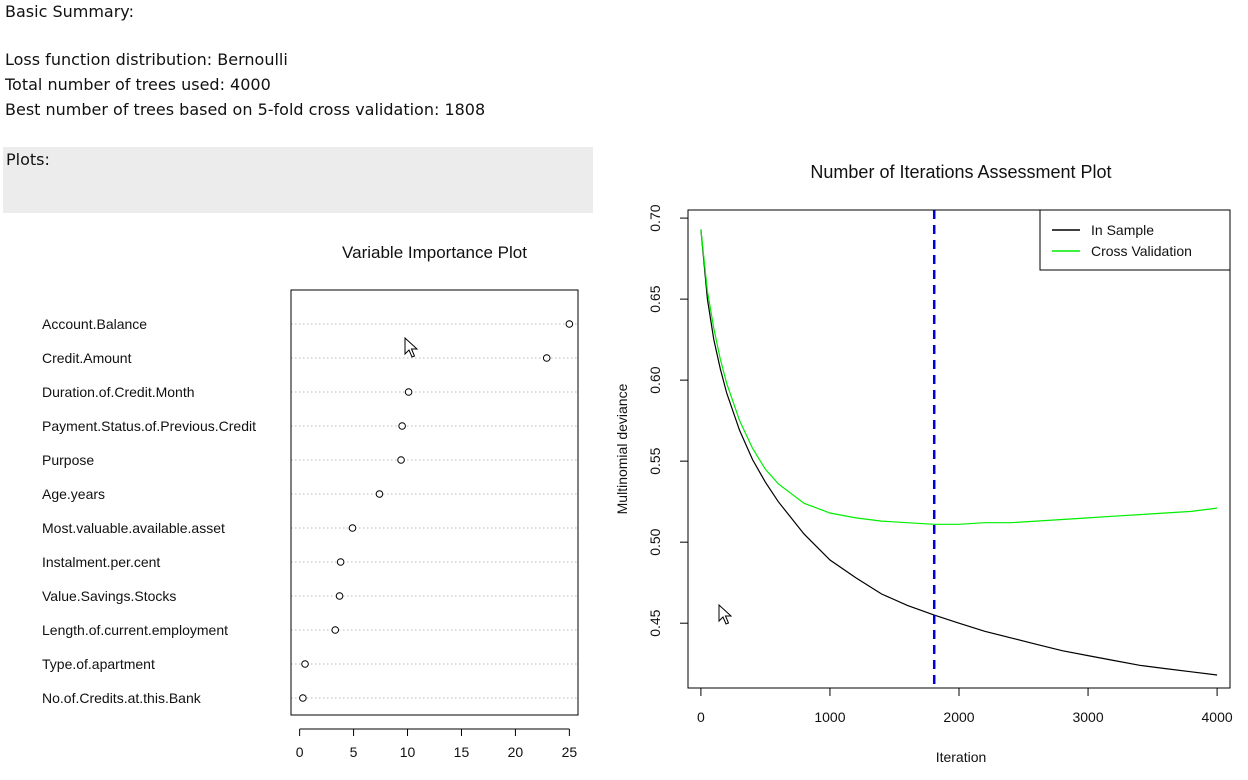 The height and width of the screenshot is (780, 1248). I want to click on total-trees-line: Total number of trees used: 4000, so click(138, 84).